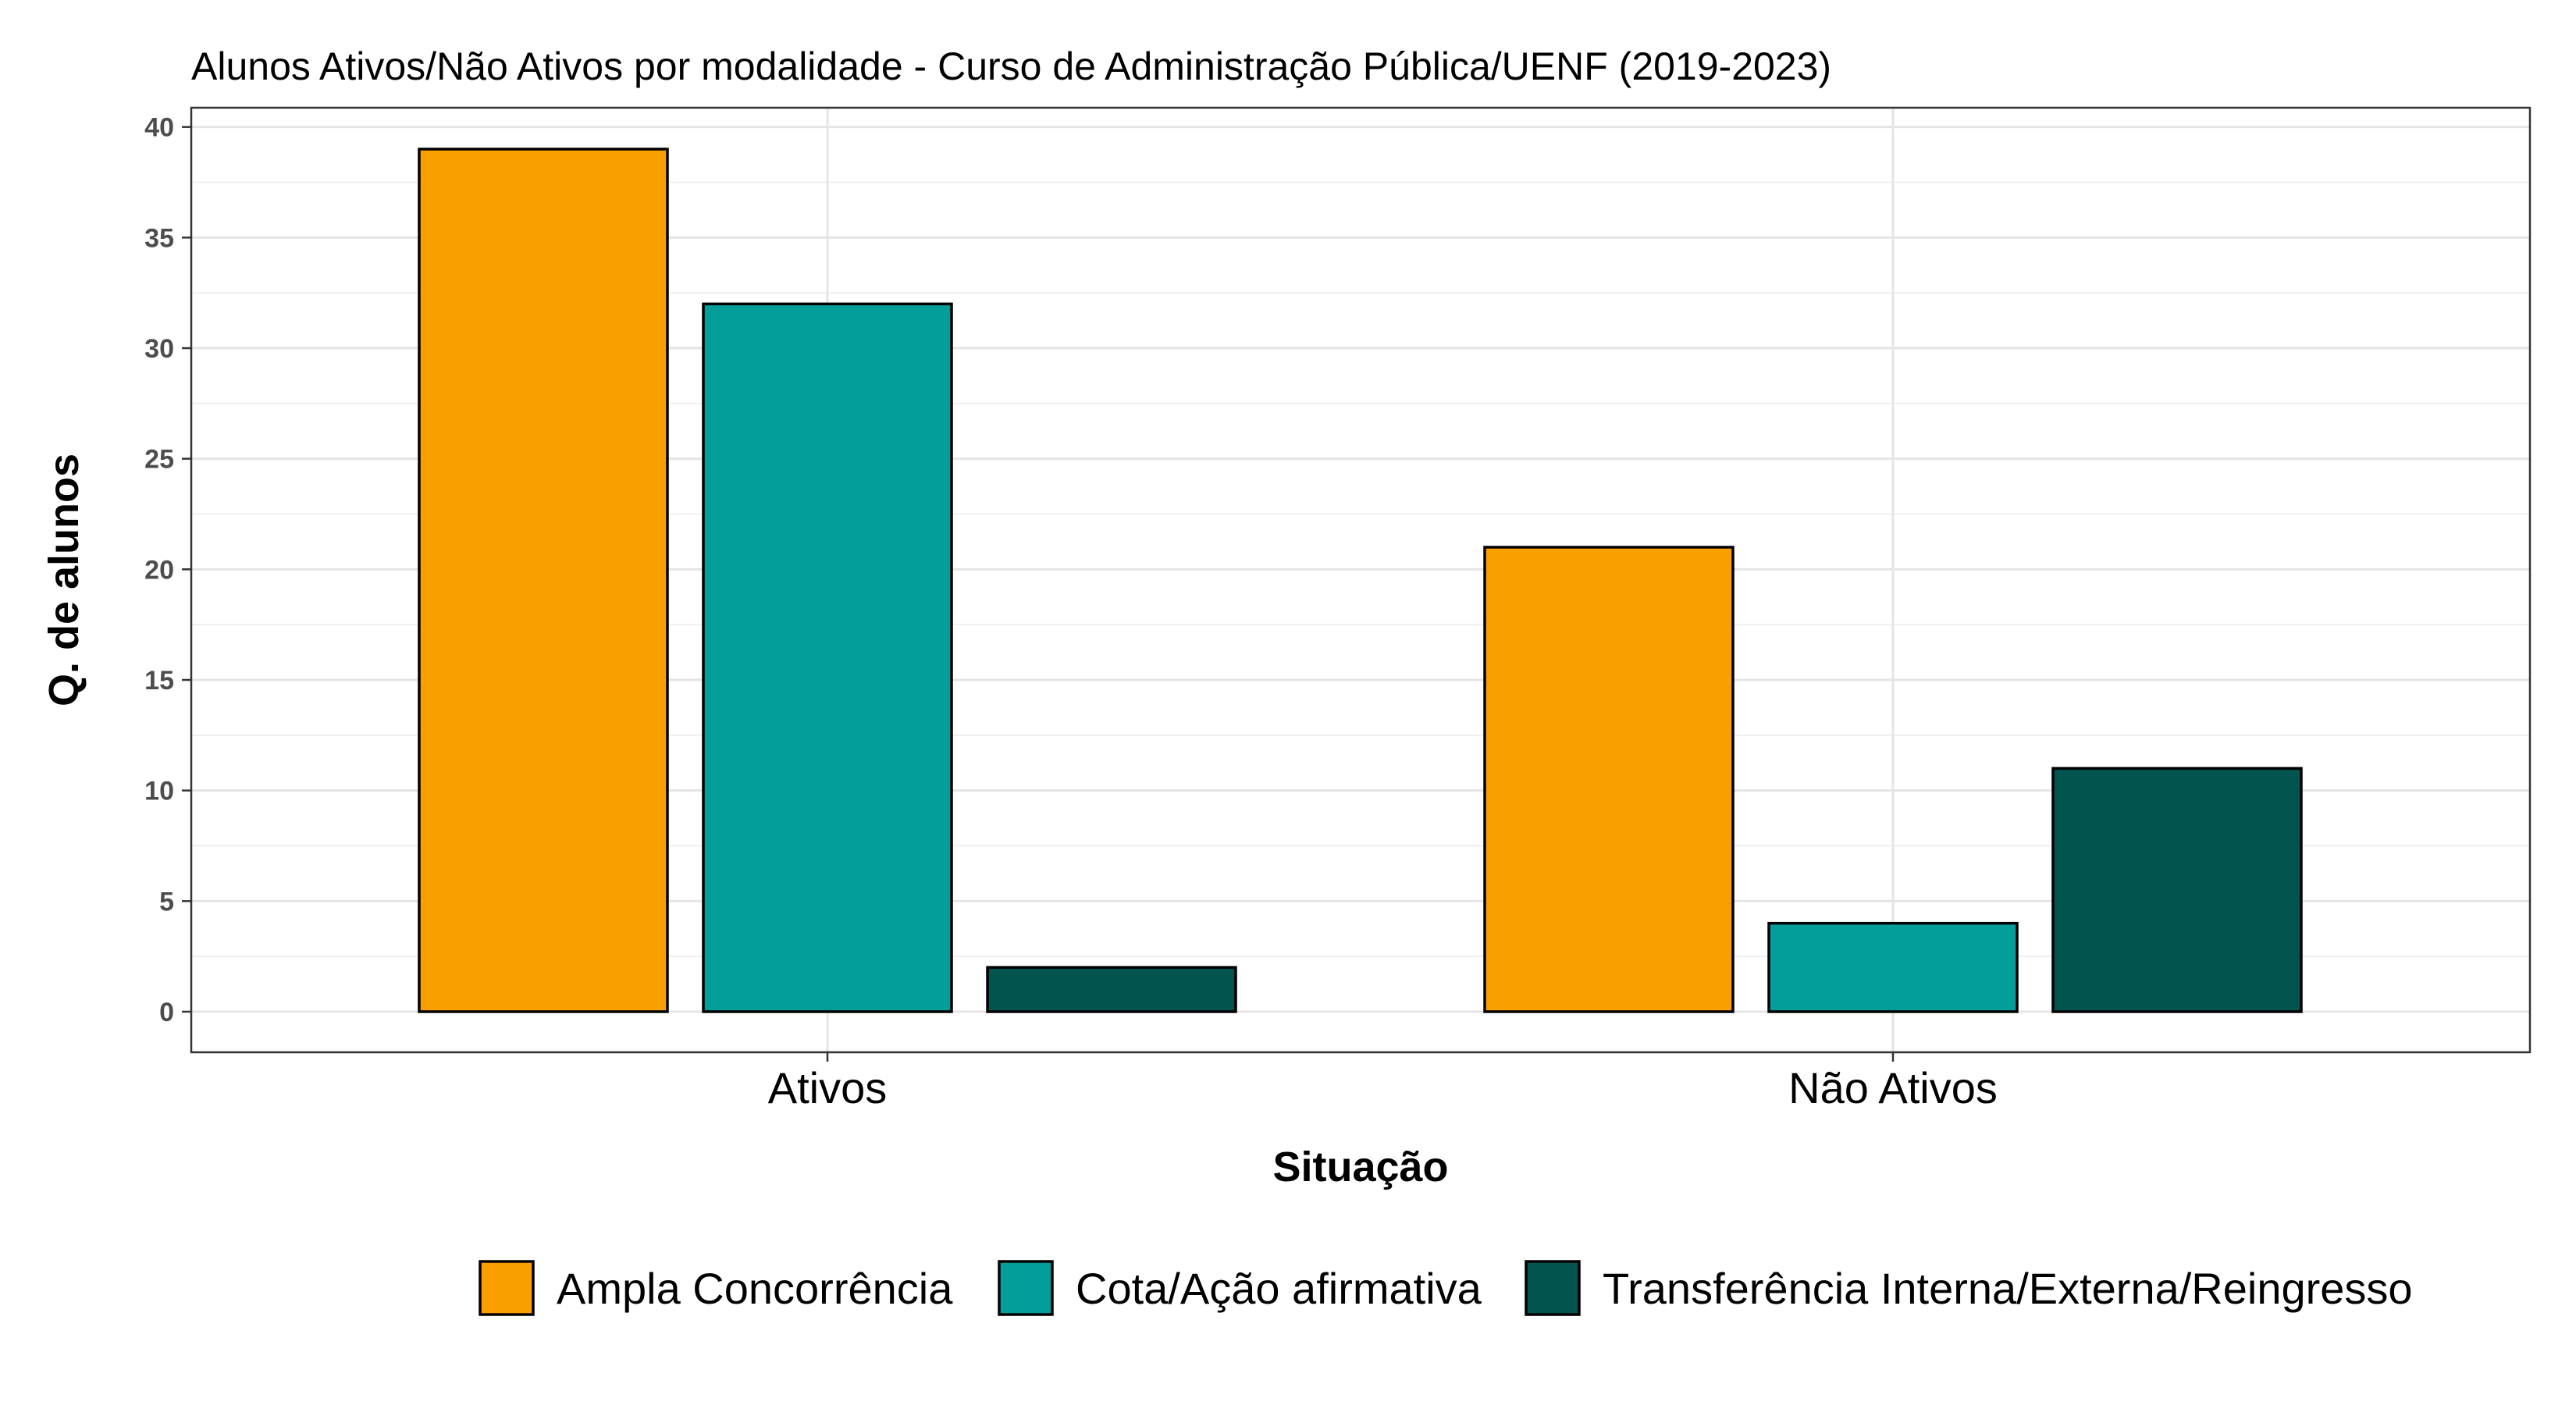 This screenshot has width=2576, height=1409. I want to click on legend-item: Transferência Interna/Externa/Reingresso, so click(1969, 1288).